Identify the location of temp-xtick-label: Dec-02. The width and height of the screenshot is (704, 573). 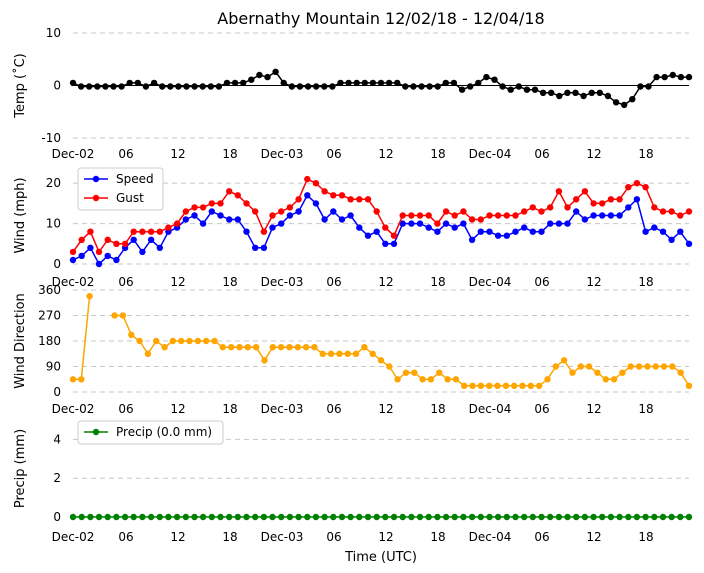
(73, 154).